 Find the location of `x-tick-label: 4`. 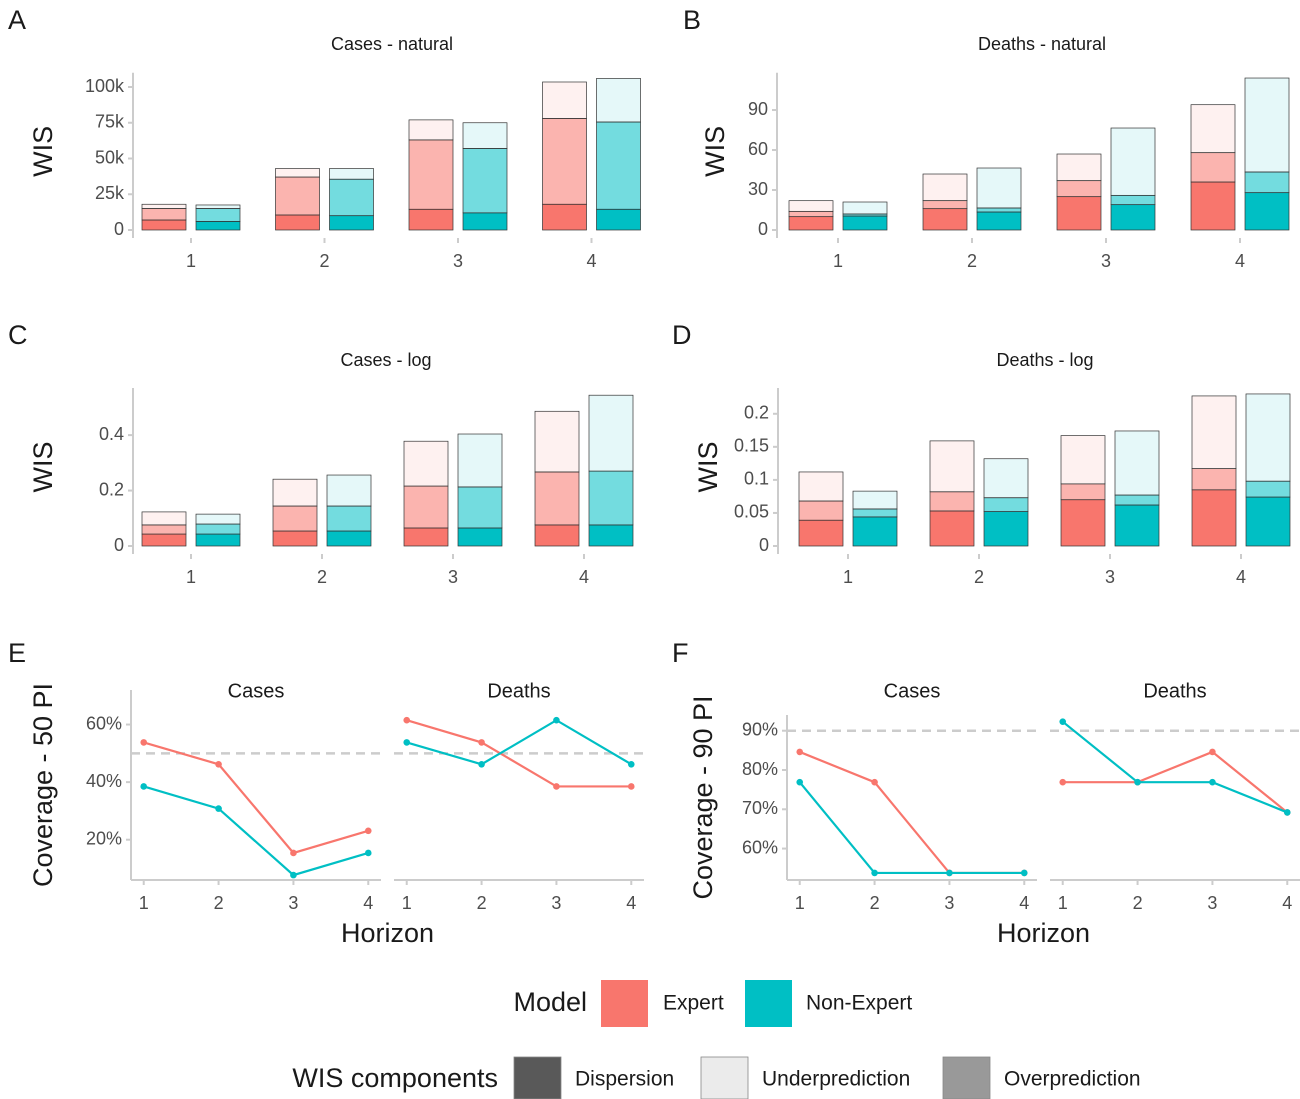

x-tick-label: 4 is located at coordinates (368, 903).